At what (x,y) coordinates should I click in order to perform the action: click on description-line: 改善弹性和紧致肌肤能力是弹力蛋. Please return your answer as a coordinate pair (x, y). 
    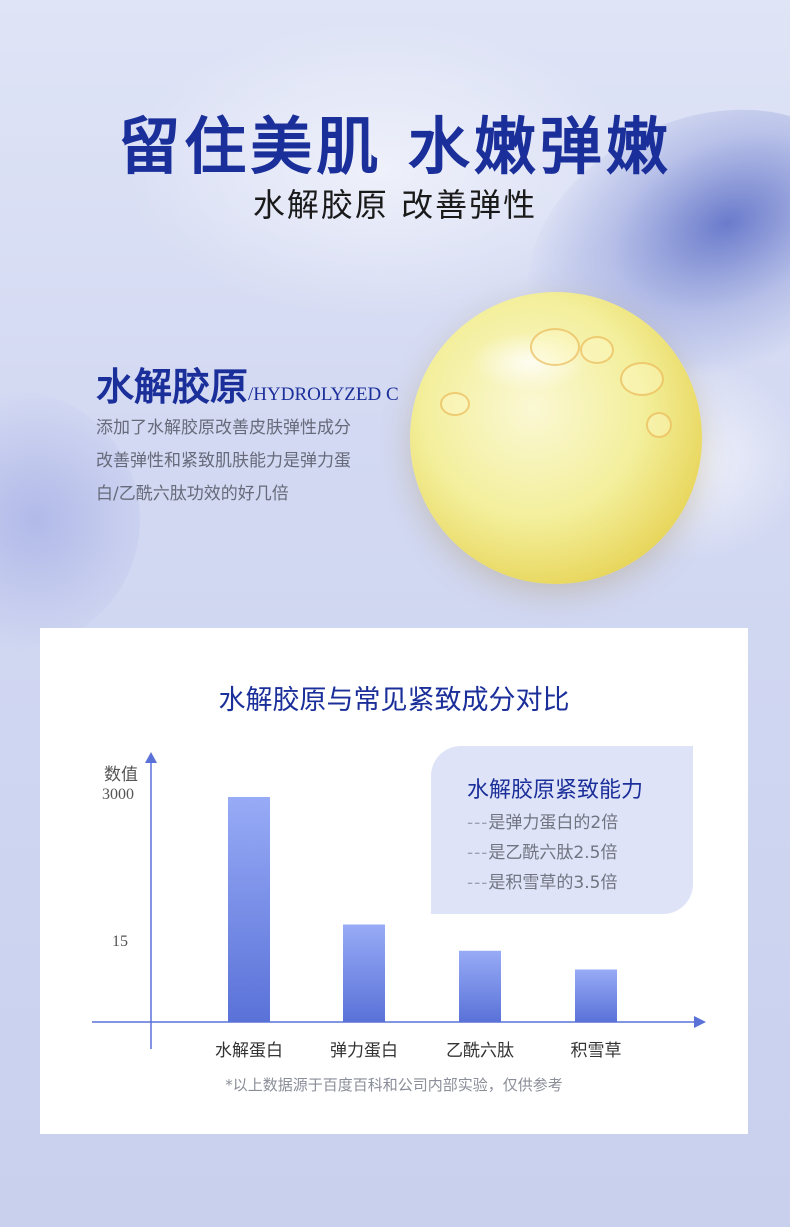
    Looking at the image, I should click on (223, 461).